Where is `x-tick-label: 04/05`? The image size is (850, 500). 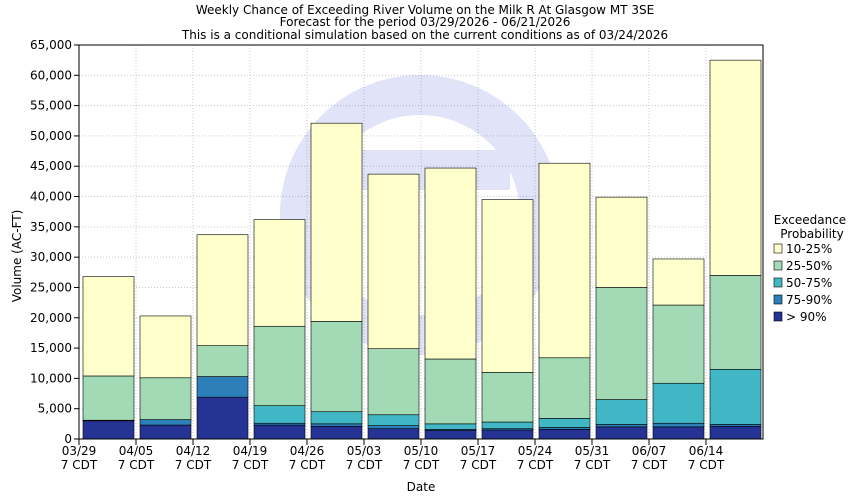
x-tick-label: 04/05 is located at coordinates (136, 451).